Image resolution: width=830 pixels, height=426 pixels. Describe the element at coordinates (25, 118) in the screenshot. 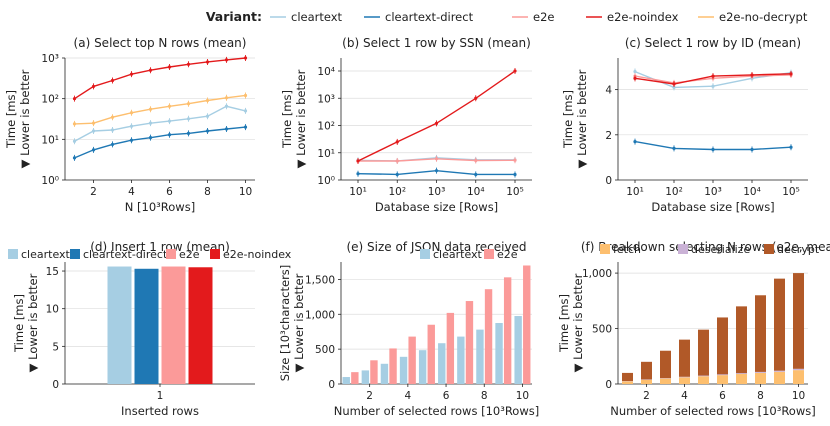

I see `lower-is-better-label-a: ▼ Lower is better` at that location.